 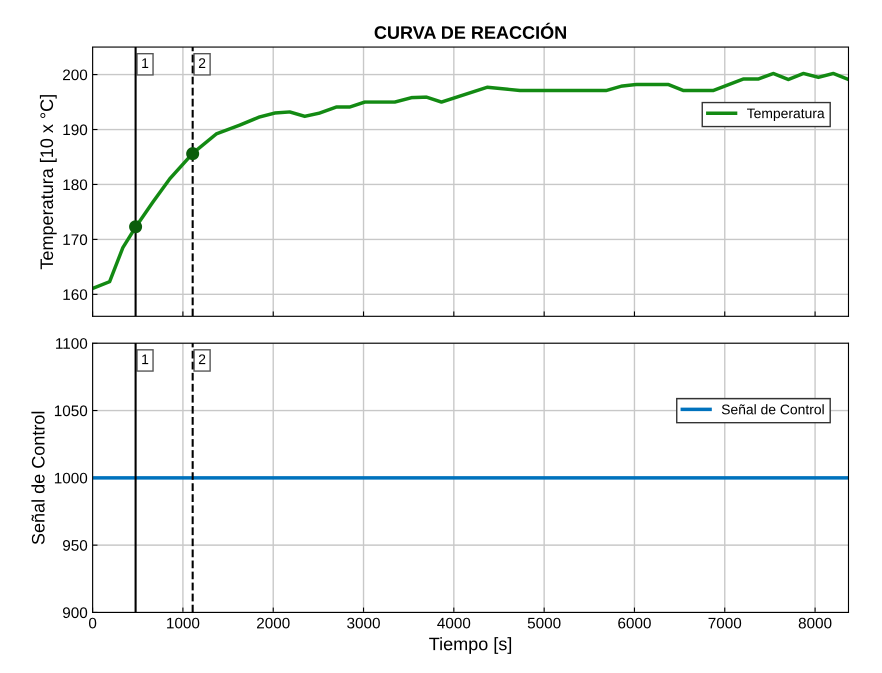 What do you see at coordinates (71, 478) in the screenshot?
I see `y-tick-label: 1000` at bounding box center [71, 478].